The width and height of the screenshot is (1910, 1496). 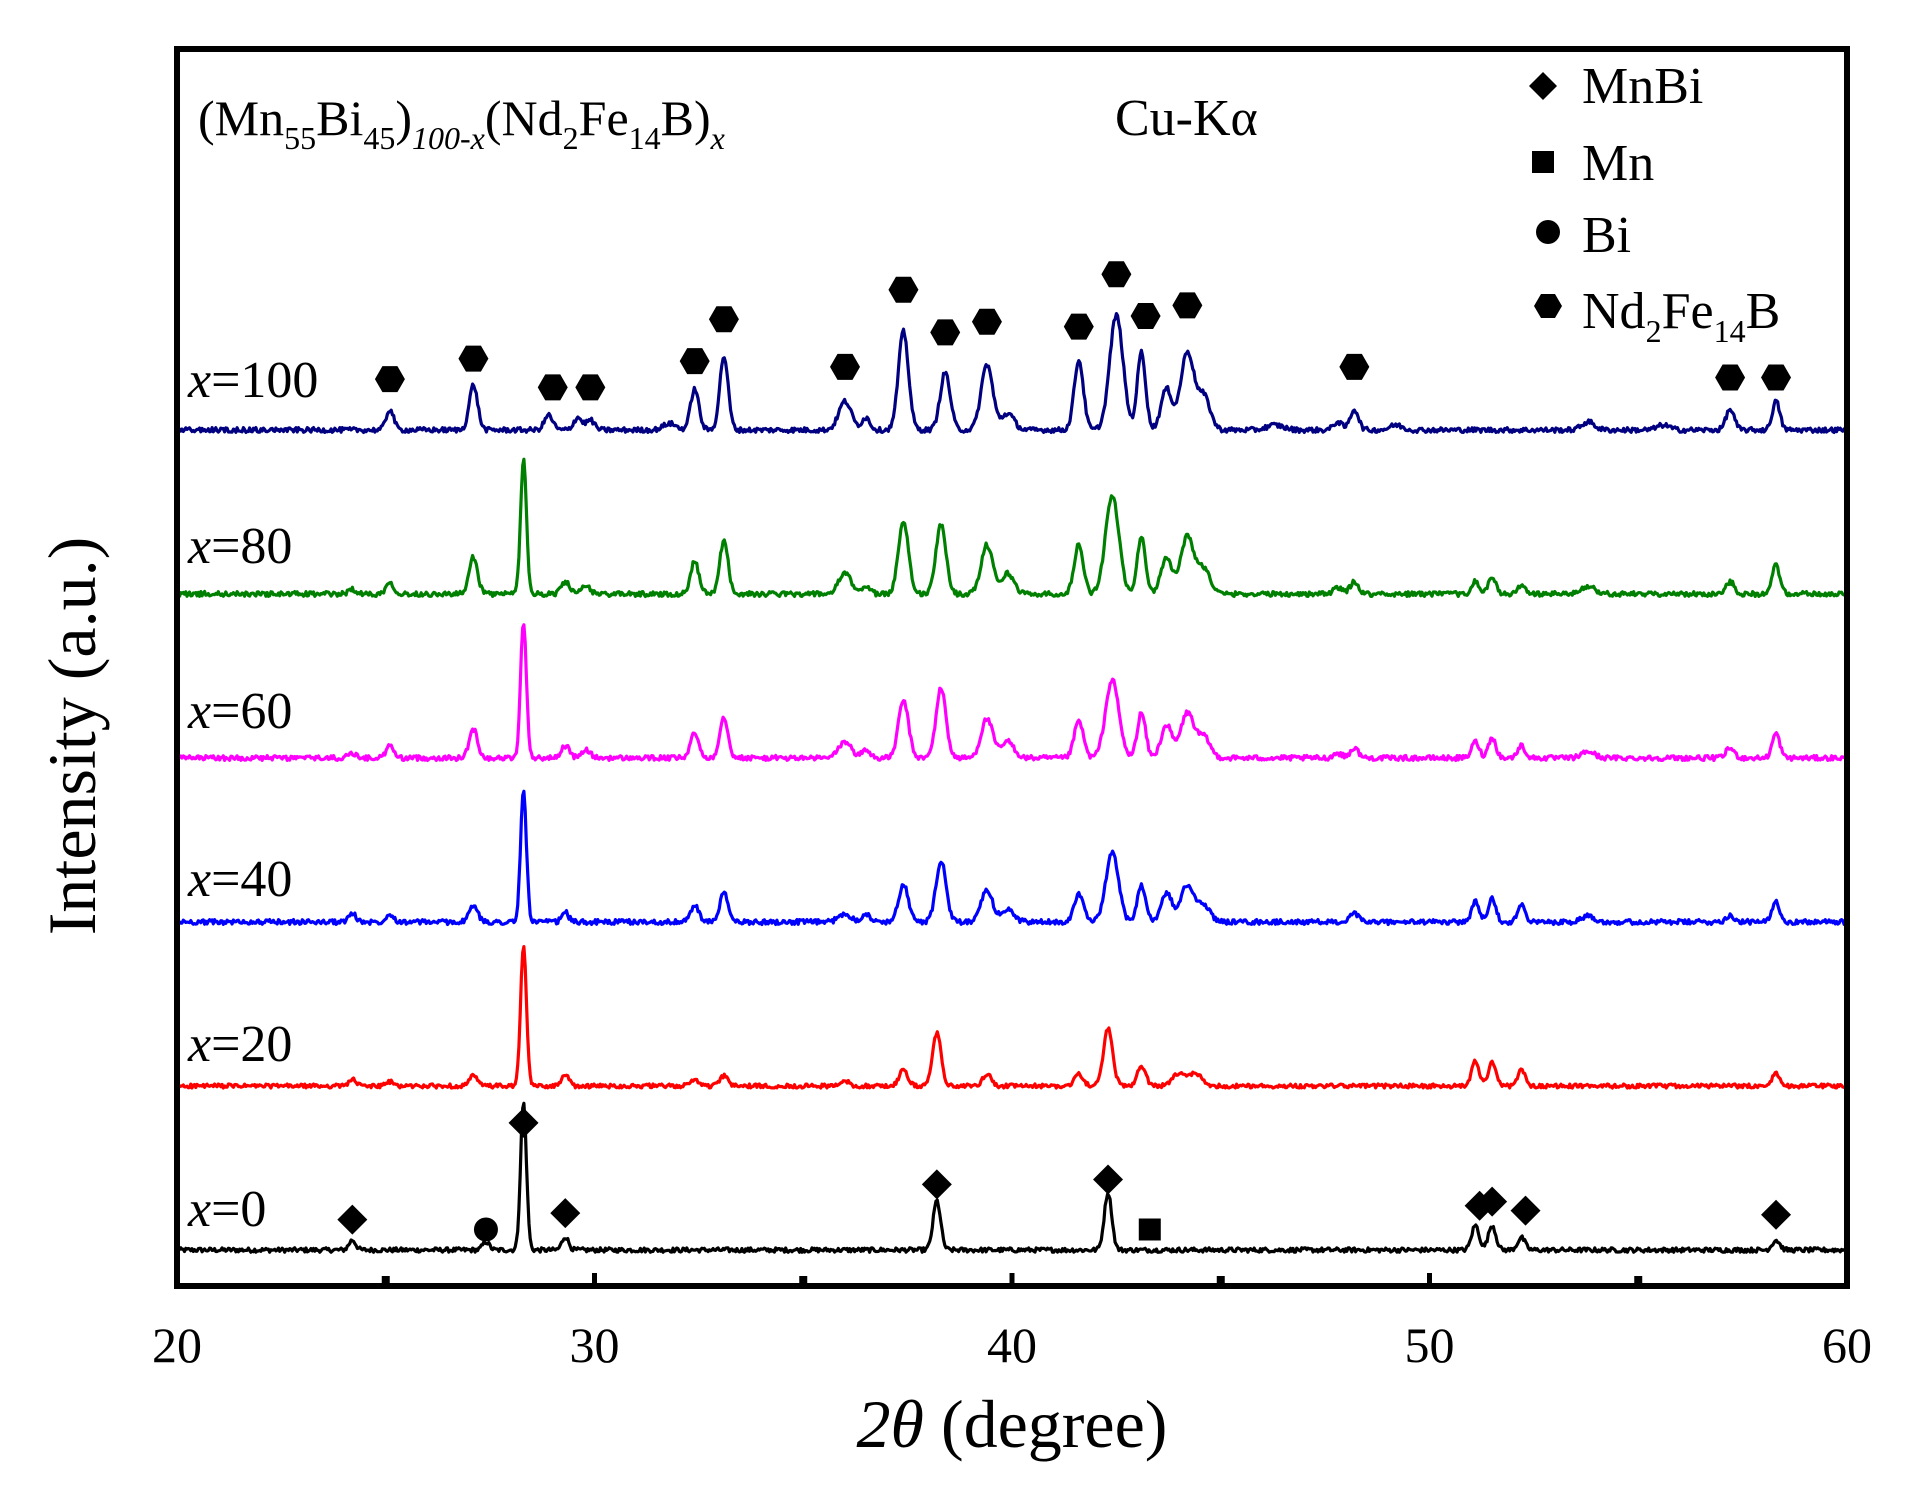 I want to click on series-line-x40, so click(x=1012, y=858).